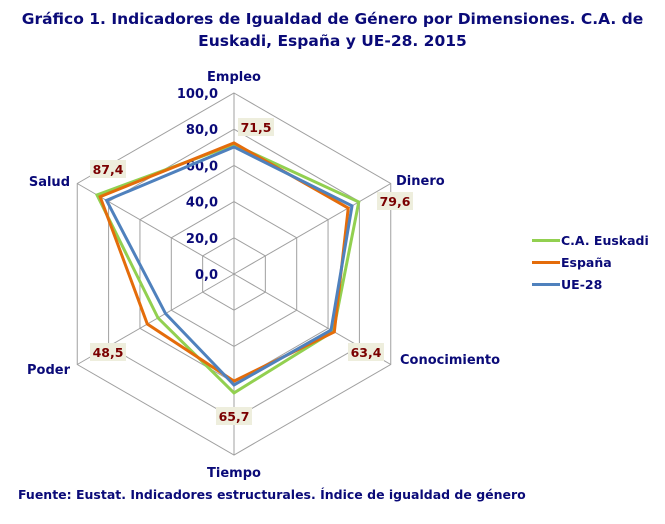 This screenshot has width=665, height=524. I want to click on data-label: 65,7, so click(234, 416).